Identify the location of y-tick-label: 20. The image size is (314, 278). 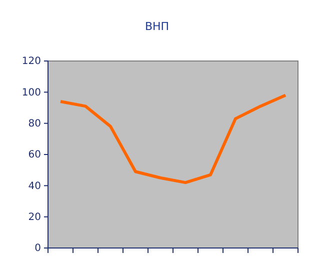
(34, 218).